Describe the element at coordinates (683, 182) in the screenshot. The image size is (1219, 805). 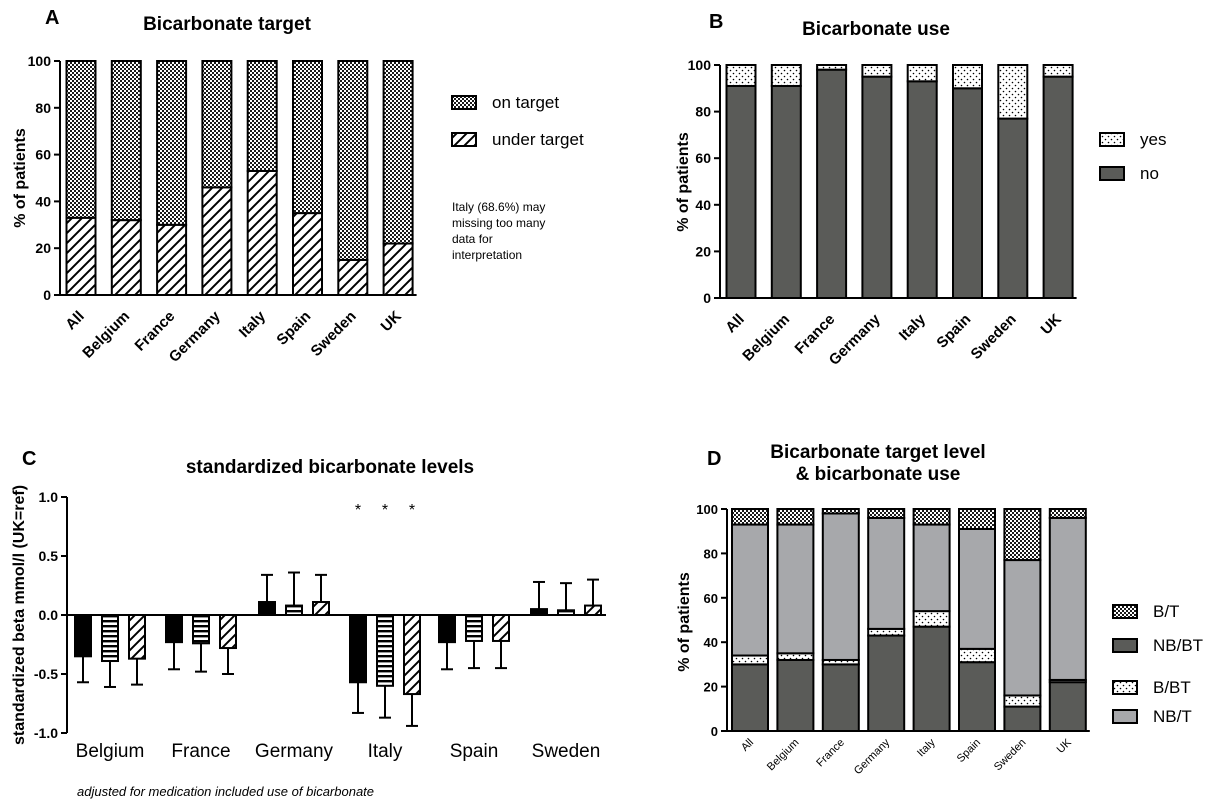
I see `panel-b-y-axis-label: % of patients` at that location.